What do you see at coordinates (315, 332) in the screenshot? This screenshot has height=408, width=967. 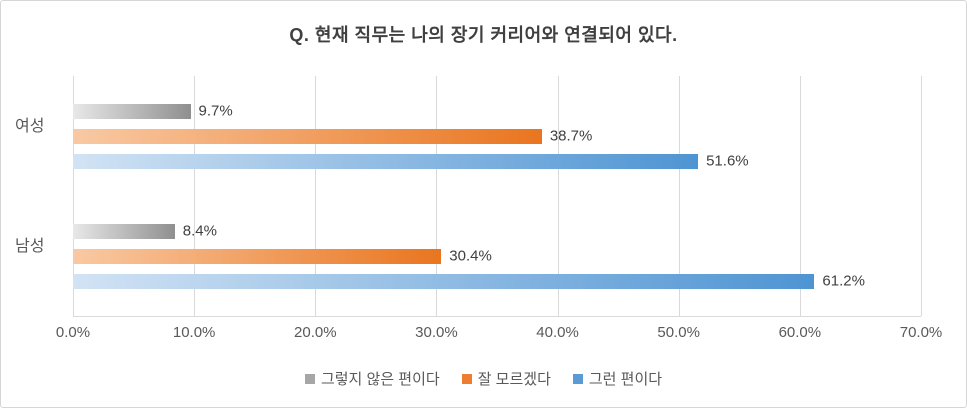 I see `x-tick-label: 20.0%` at bounding box center [315, 332].